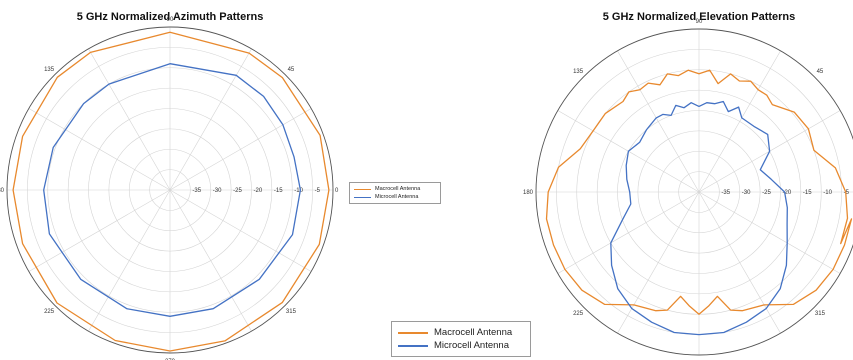 The height and width of the screenshot is (360, 853). Describe the element at coordinates (699, 17) in the screenshot. I see `chart-title: 5 GHz Normalized Elevation Patterns` at that location.